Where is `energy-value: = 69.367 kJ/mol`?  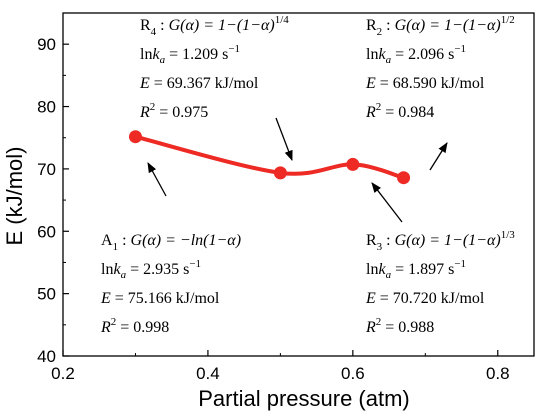
energy-value: = 69.367 kJ/mol is located at coordinates (204, 83).